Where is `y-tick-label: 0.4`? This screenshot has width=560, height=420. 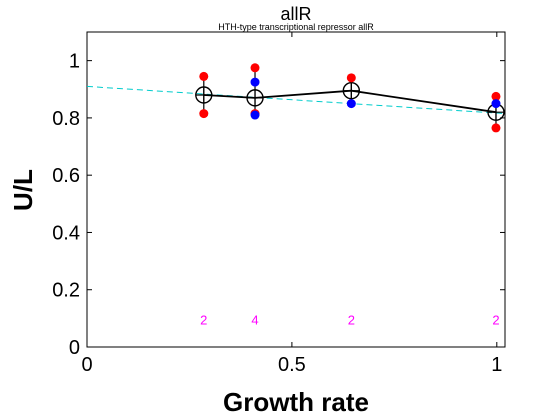 y-tick-label: 0.4 is located at coordinates (66, 233).